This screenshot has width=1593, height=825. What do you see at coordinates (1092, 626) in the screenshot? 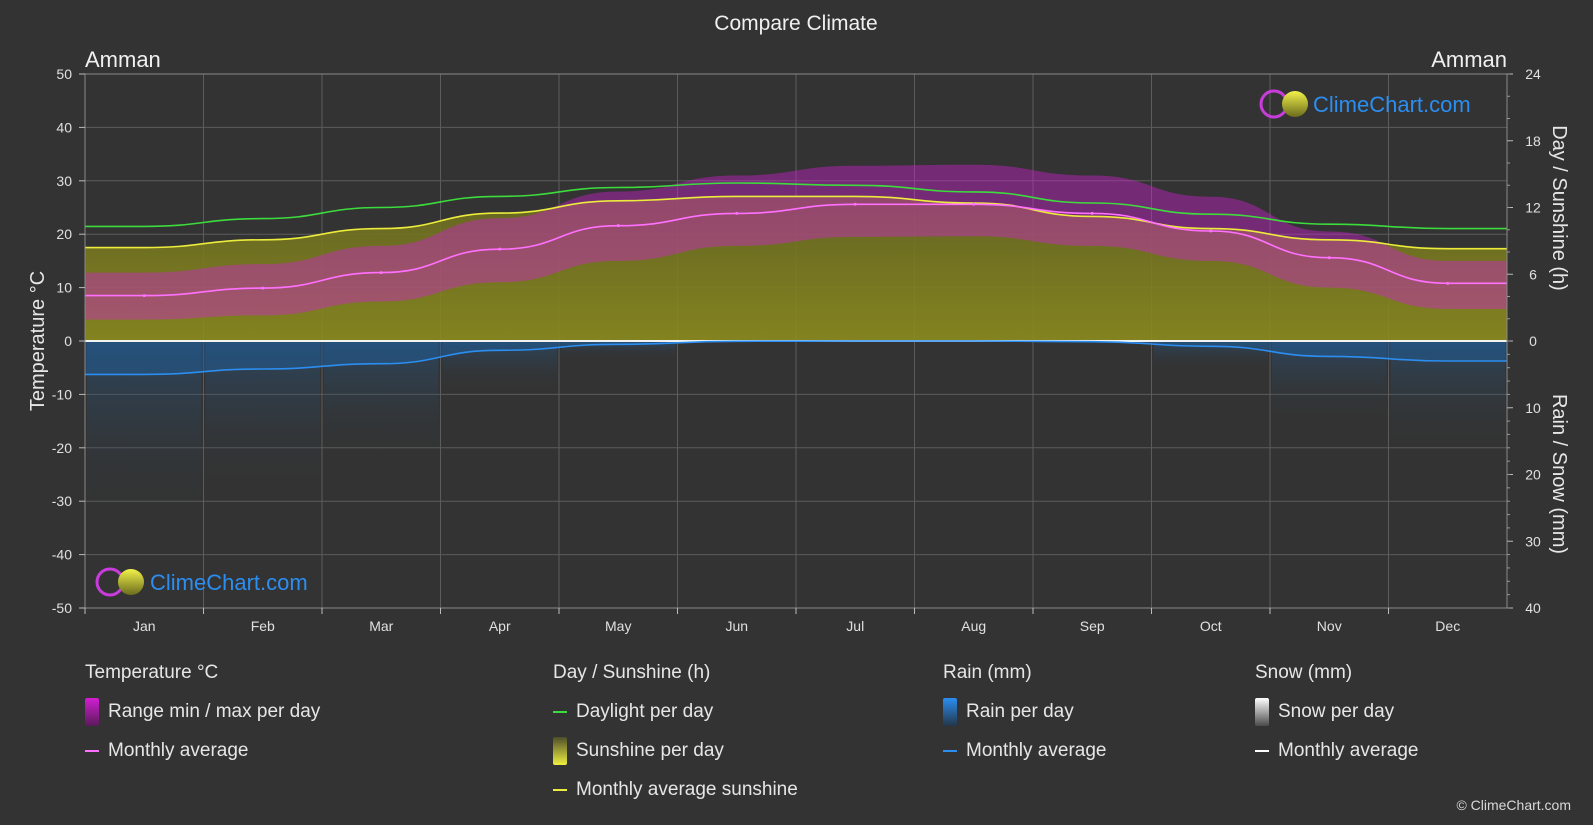
I see `x-tick-label: Sep` at bounding box center [1092, 626].